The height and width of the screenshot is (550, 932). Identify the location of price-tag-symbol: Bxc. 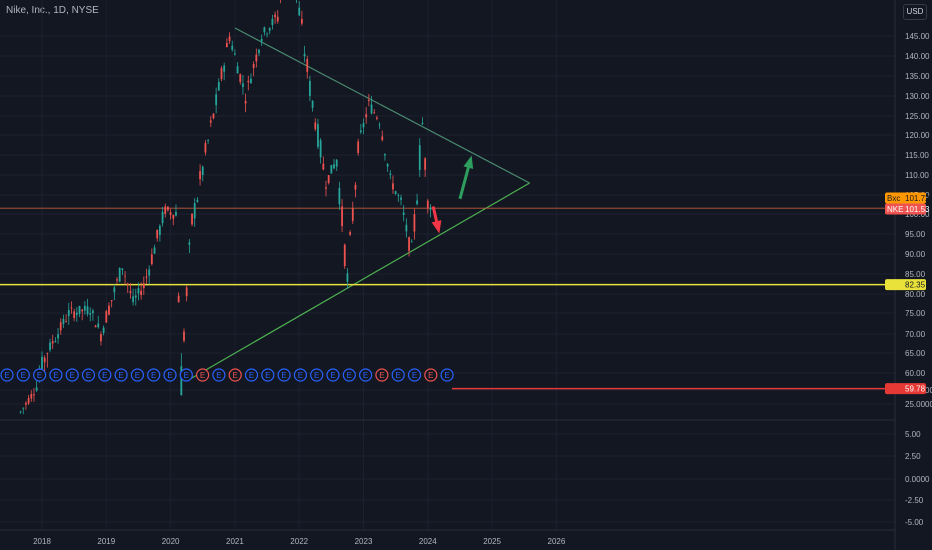
(893, 198).